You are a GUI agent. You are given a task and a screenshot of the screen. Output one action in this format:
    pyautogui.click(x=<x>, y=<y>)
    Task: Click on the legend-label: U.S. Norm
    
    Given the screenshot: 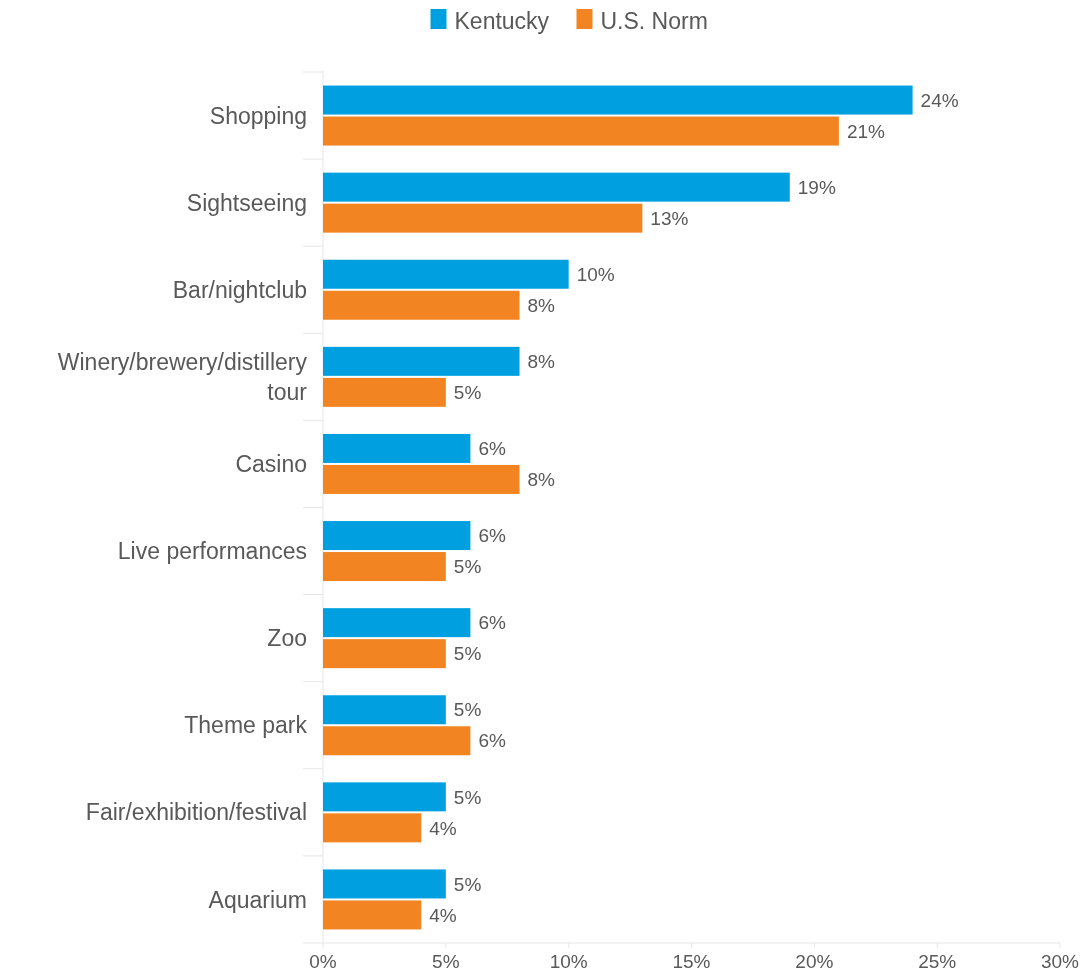 What is the action you would take?
    pyautogui.click(x=654, y=21)
    